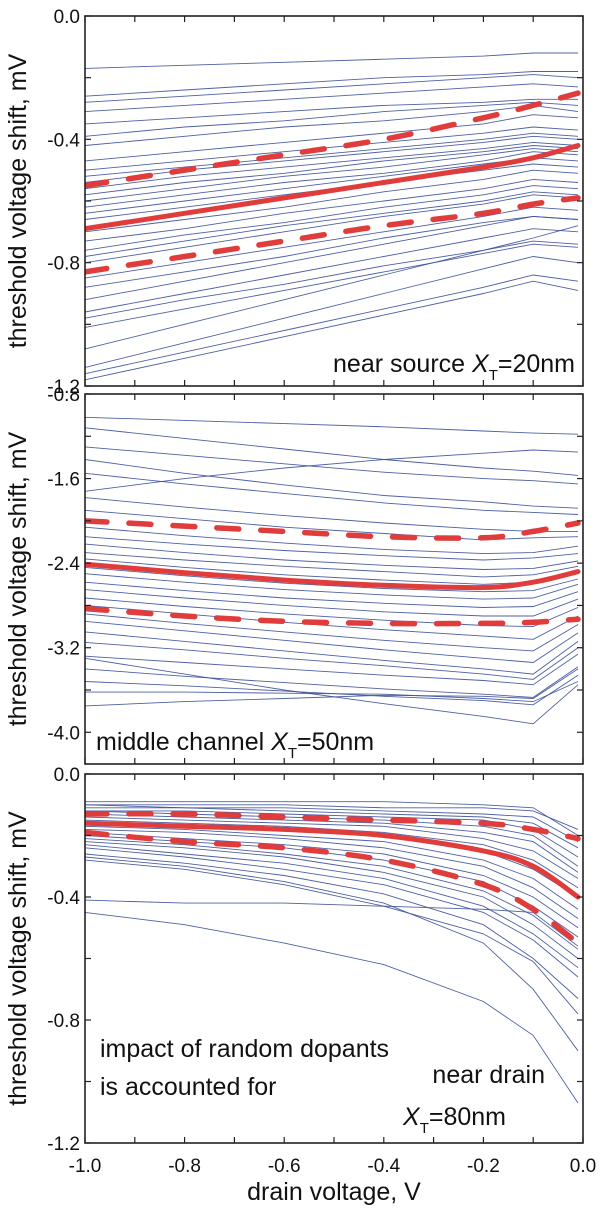  What do you see at coordinates (383, 1166) in the screenshot?
I see `x-tick-label: -0.4` at bounding box center [383, 1166].